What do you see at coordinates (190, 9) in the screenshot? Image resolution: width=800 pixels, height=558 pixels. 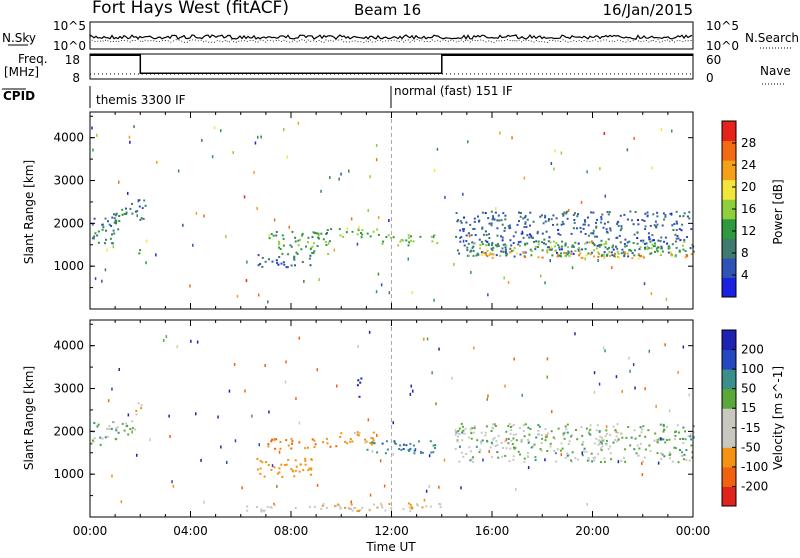 I see `radar-title: Fort Hays West (fitACF)` at bounding box center [190, 9].